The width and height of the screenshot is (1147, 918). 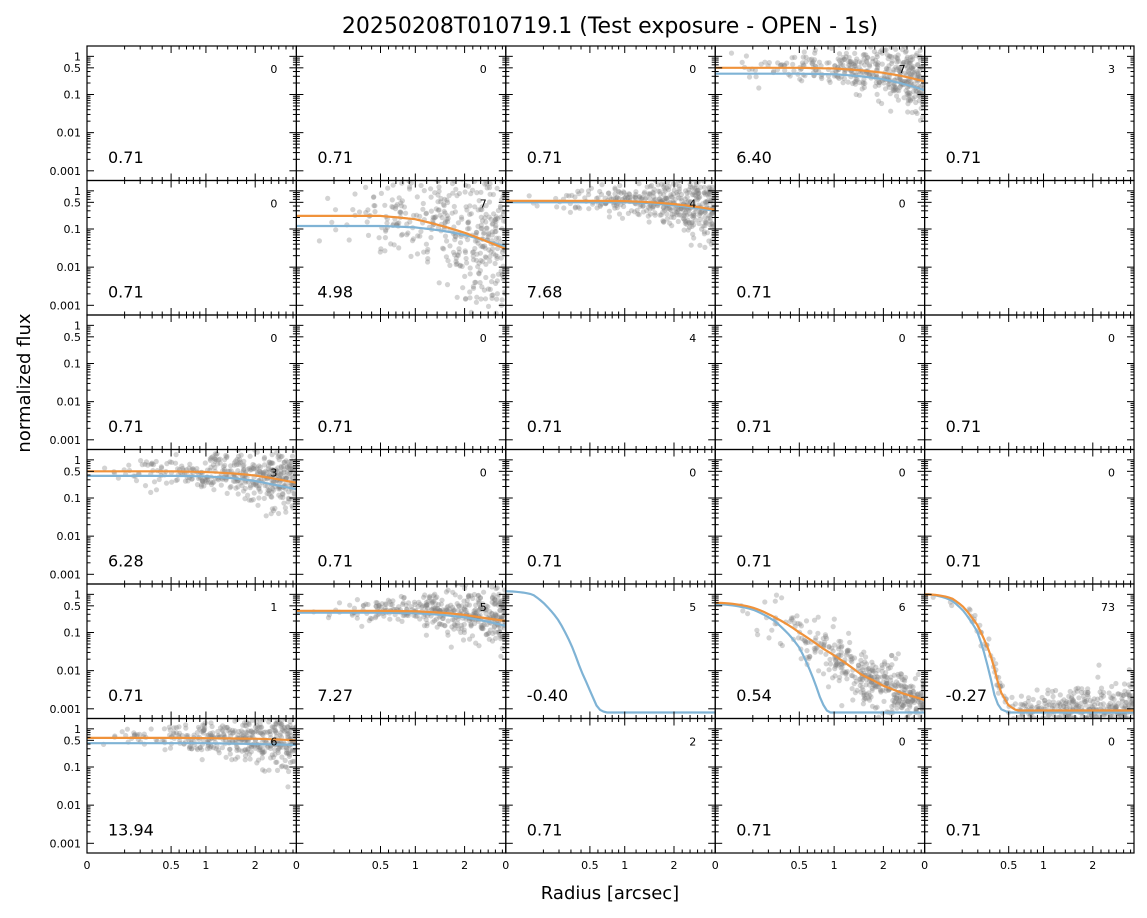 I want to click on y-axis-label: normalized flux, so click(x=24, y=382).